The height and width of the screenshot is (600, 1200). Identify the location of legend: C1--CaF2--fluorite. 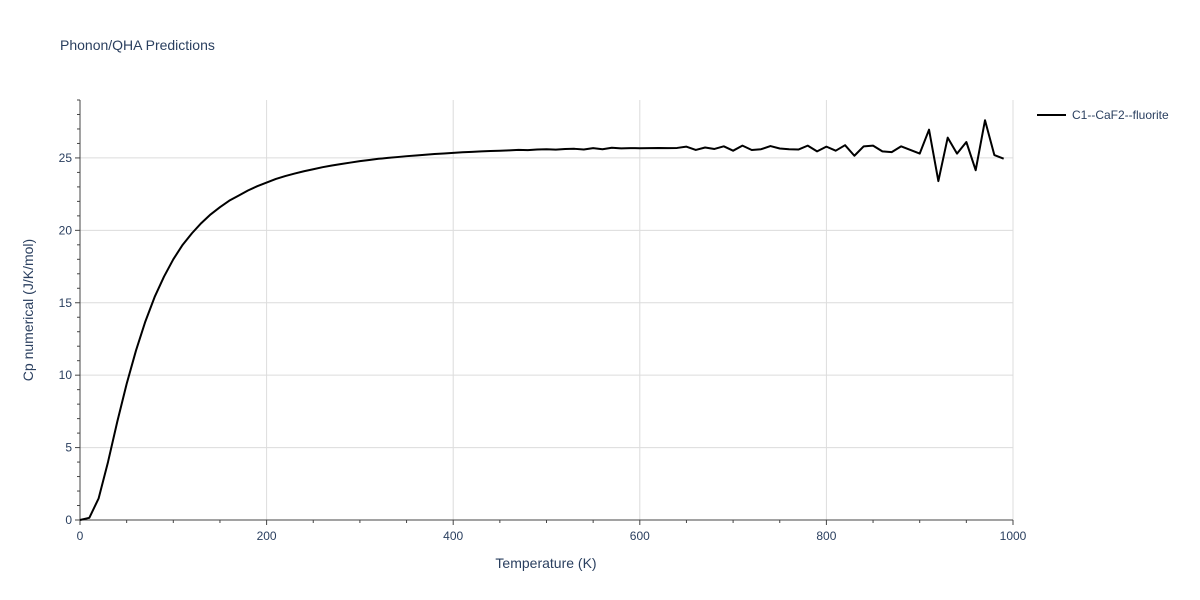
(1103, 115).